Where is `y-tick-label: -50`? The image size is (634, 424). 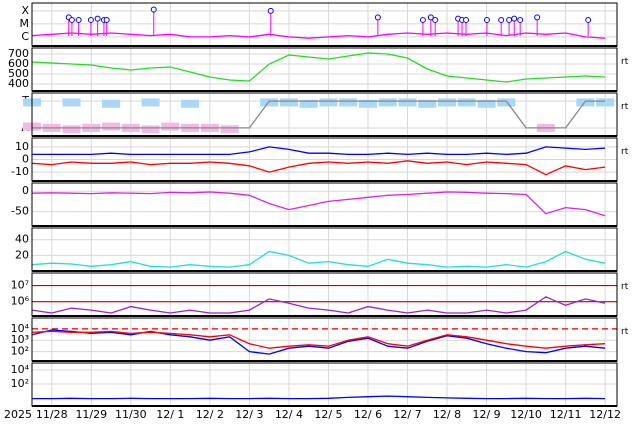 y-tick-label: -50 is located at coordinates (20, 211).